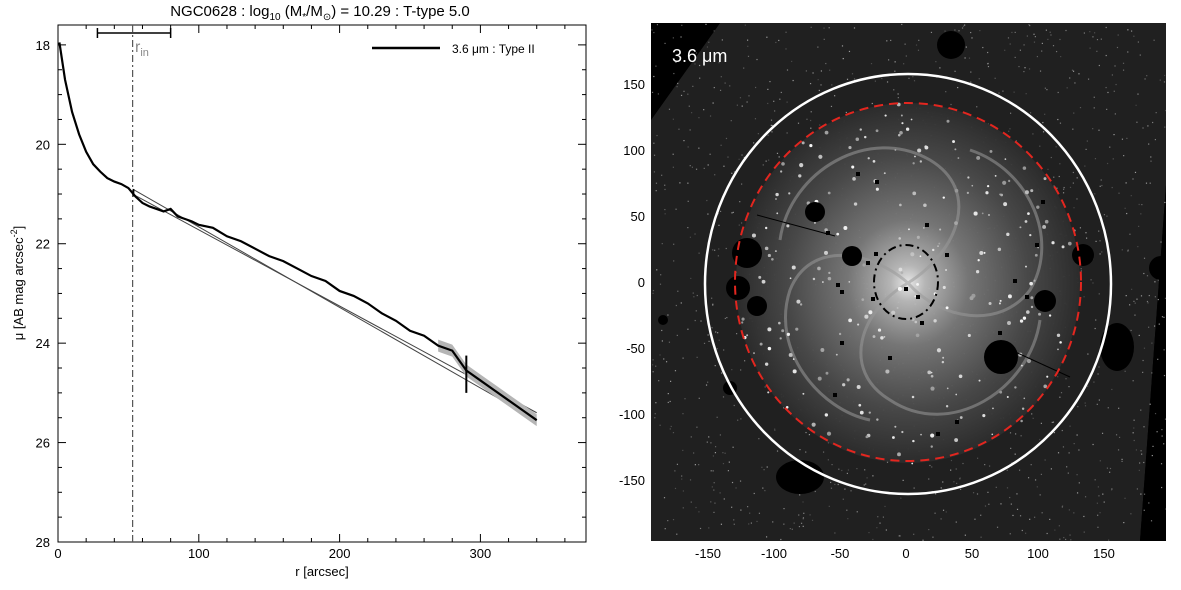 The width and height of the screenshot is (1181, 590). I want to click on image-x-tick-label: 100, so click(1038, 553).